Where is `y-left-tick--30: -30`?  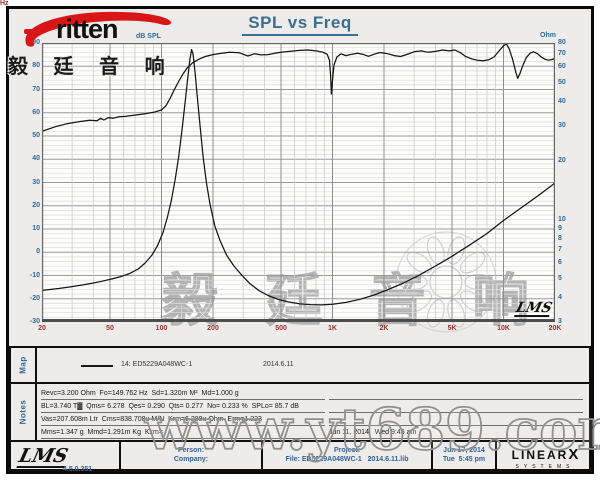
y-left-tick--30: -30 is located at coordinates (34, 321).